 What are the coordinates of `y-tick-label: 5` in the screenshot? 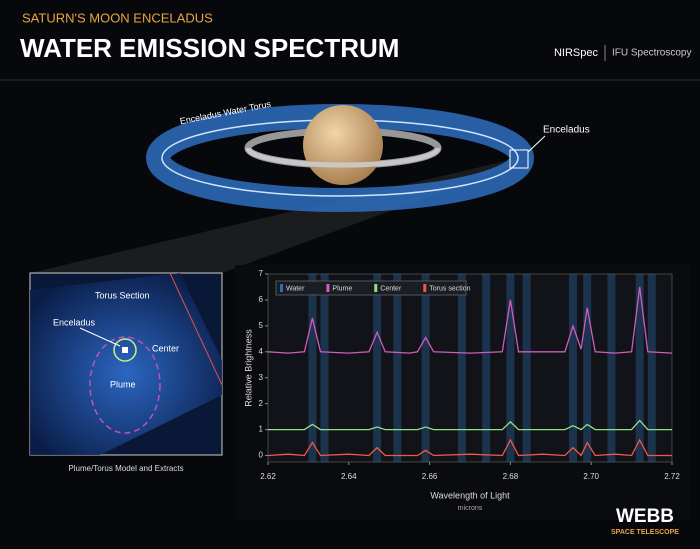 It's located at (261, 325).